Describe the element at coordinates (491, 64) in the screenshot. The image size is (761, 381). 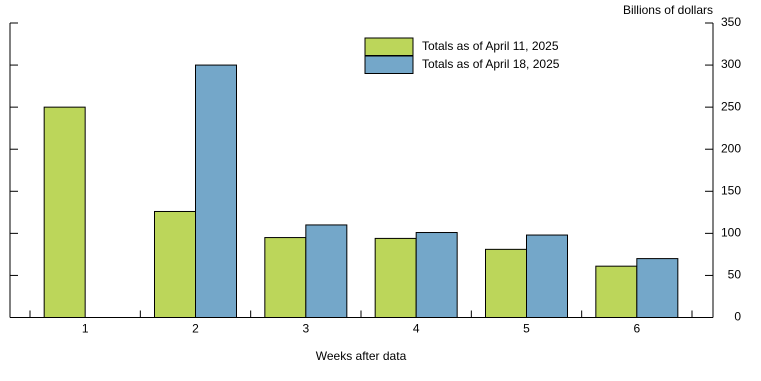
I see `legend-label: Totals as of April 18, 2025` at that location.